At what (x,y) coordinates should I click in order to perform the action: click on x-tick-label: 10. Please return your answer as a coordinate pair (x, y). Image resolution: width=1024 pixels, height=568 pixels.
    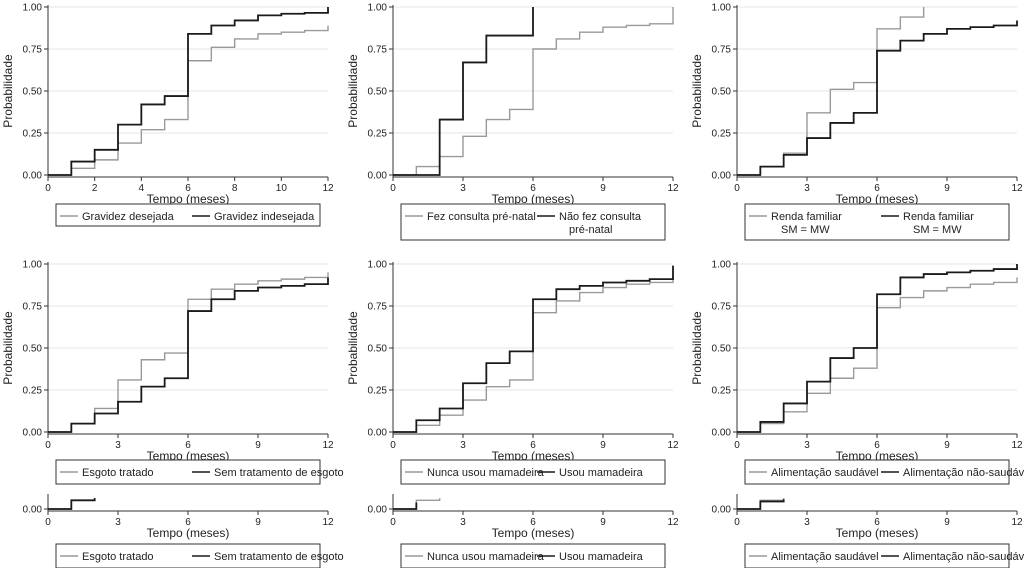
    Looking at the image, I should click on (282, 188).